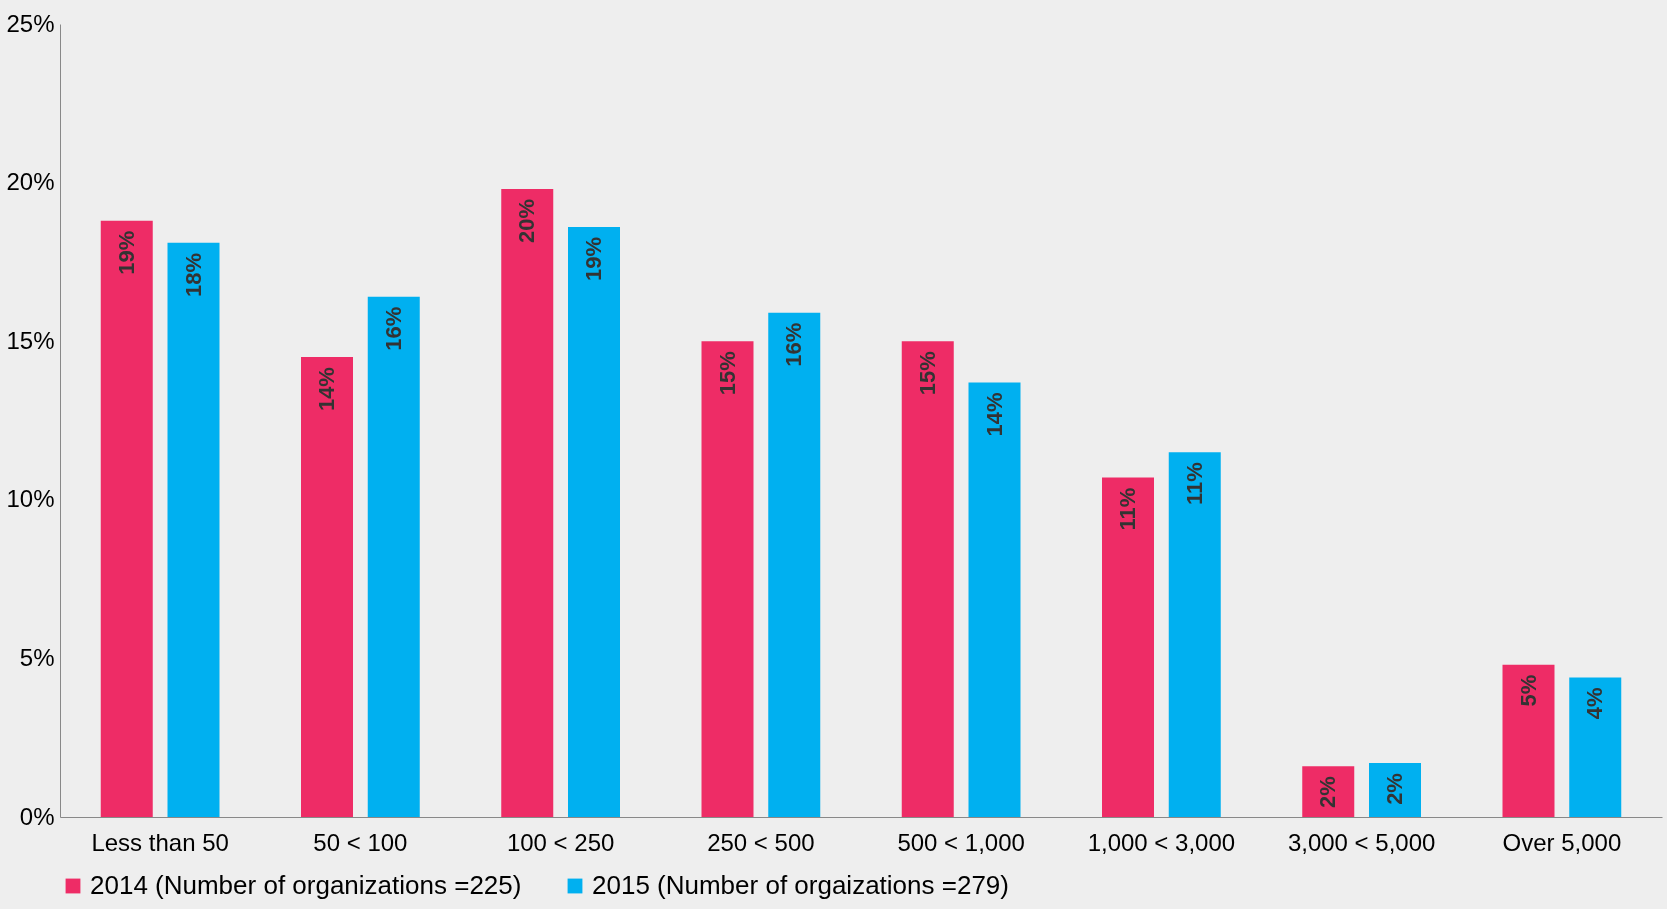  I want to click on y-tick-label: 25%, so click(30, 23).